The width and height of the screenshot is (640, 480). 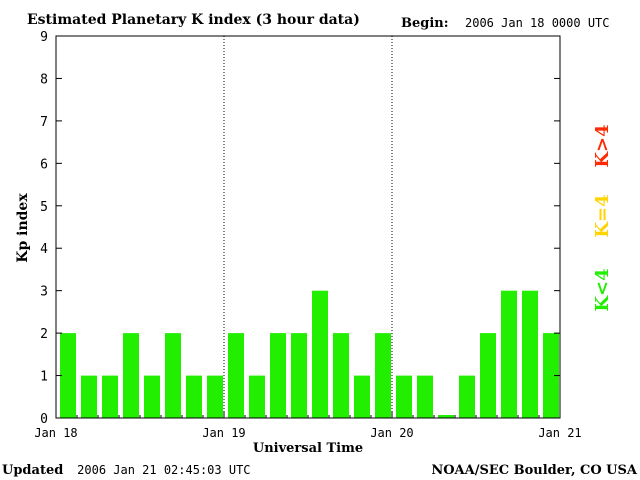 What do you see at coordinates (44, 334) in the screenshot?
I see `y-tick-label: 2` at bounding box center [44, 334].